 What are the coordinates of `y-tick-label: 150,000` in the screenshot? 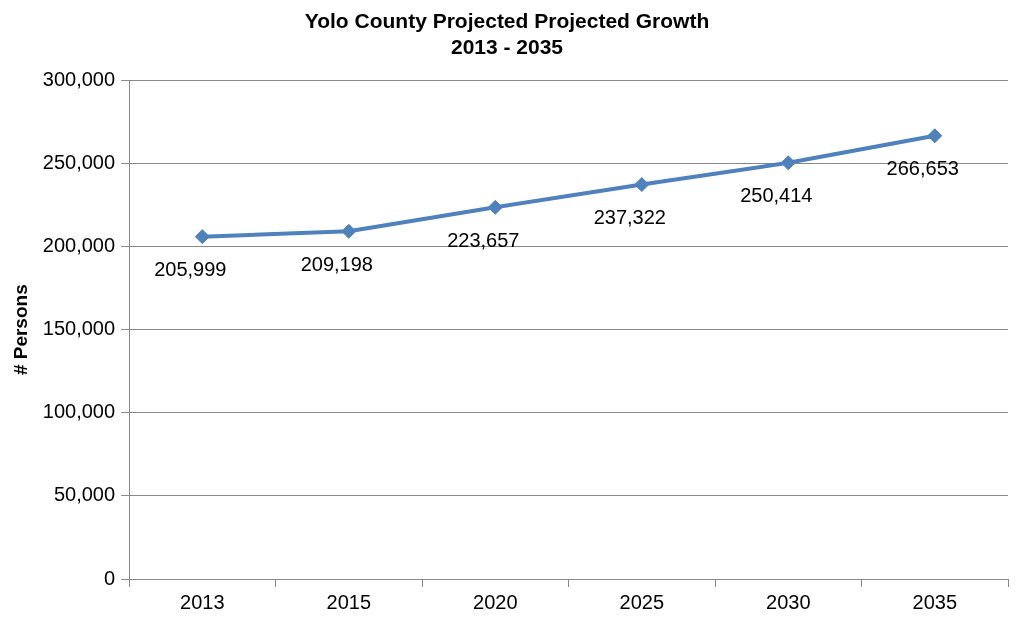 It's located at (79, 328).